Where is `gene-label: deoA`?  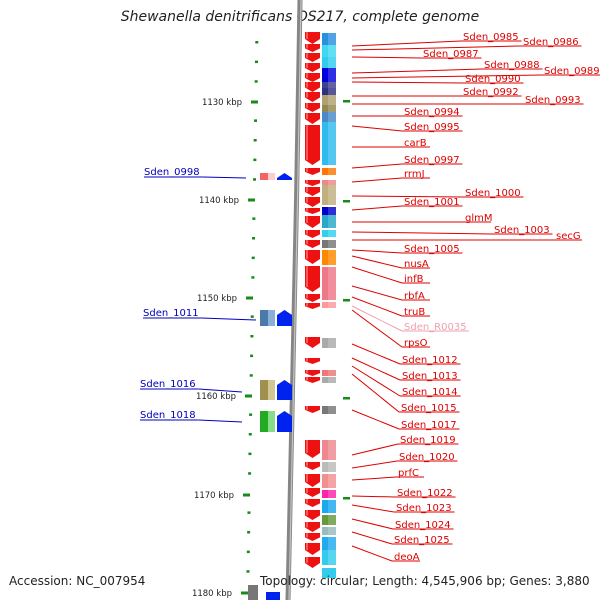 gene-label: deoA is located at coordinates (407, 557).